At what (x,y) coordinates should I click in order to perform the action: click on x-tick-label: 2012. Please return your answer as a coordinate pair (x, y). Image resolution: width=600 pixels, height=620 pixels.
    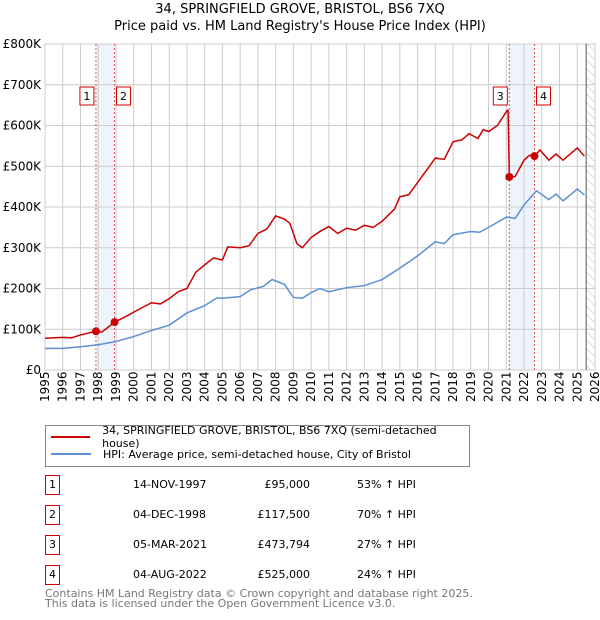
    Looking at the image, I should click on (347, 386).